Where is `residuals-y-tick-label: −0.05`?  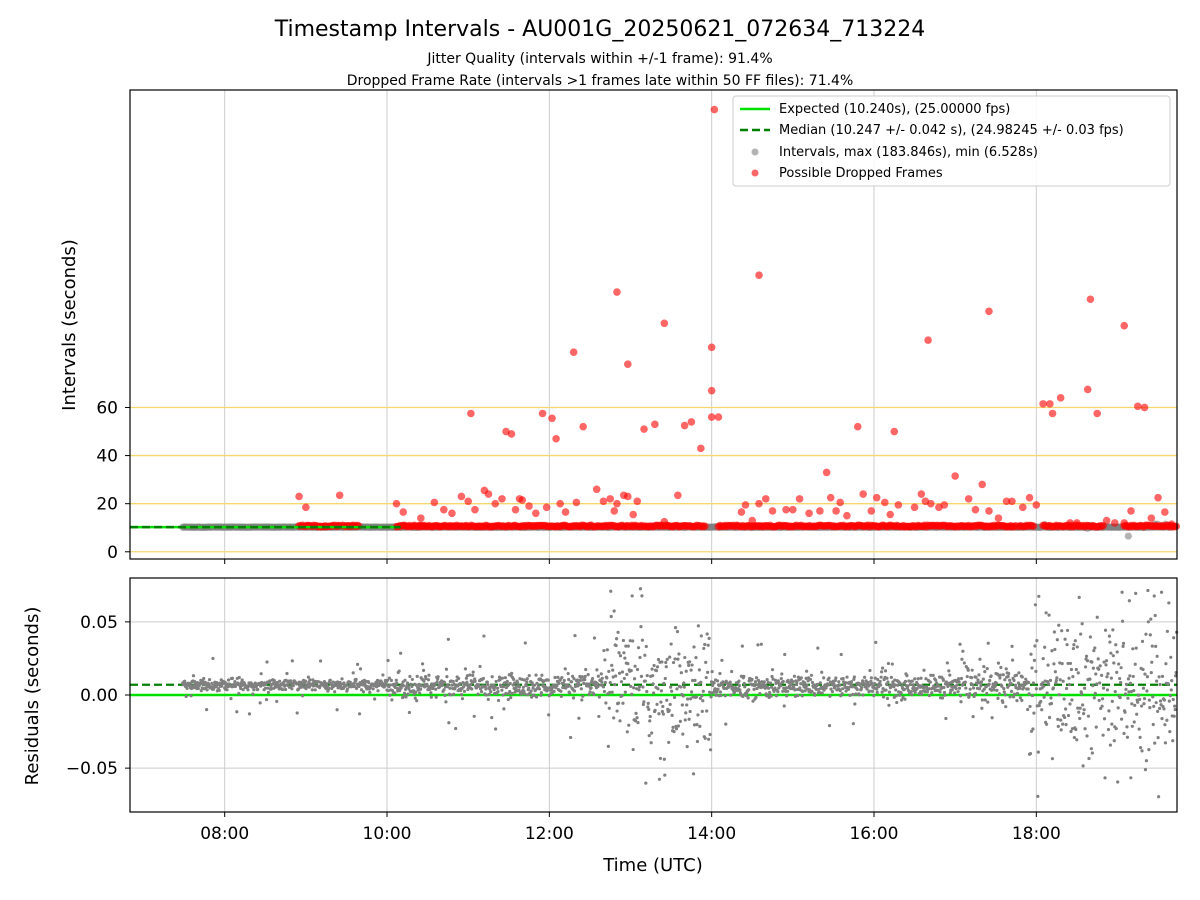 residuals-y-tick-label: −0.05 is located at coordinates (92, 769).